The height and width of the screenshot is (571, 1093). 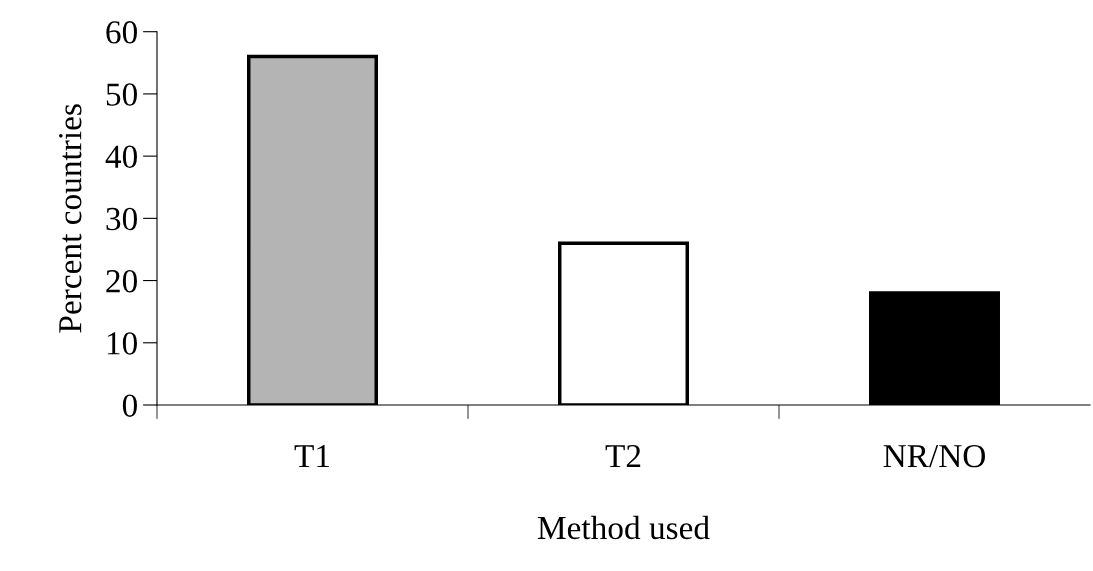 What do you see at coordinates (121, 94) in the screenshot?
I see `y-tick-label: 50` at bounding box center [121, 94].